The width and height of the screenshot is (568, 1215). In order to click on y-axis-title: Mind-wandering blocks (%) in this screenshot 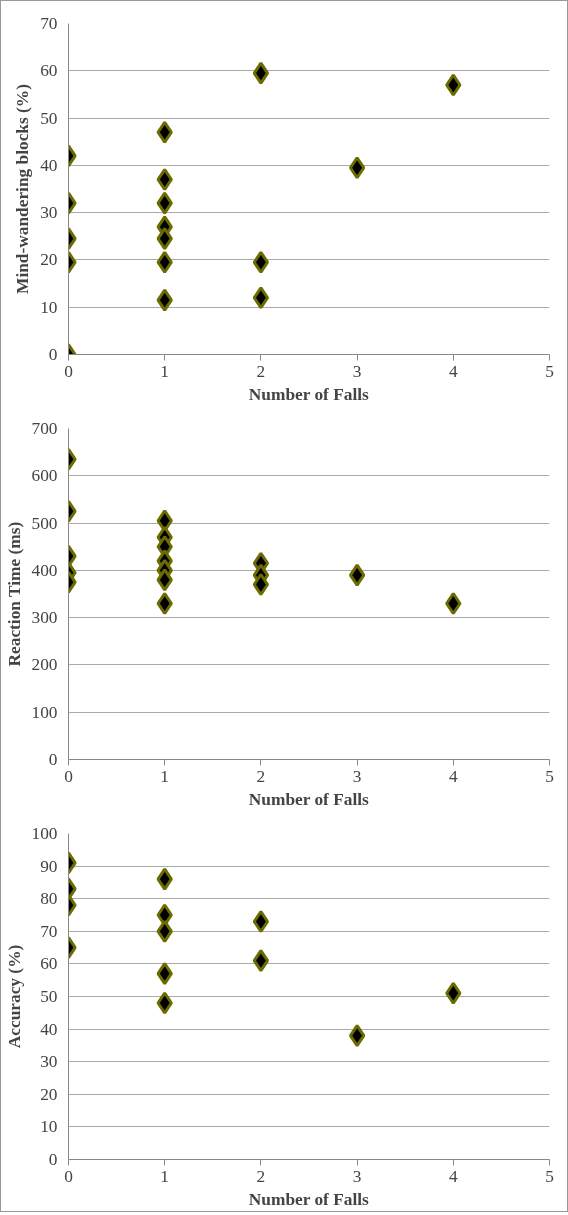, I will do `click(23, 188)`.